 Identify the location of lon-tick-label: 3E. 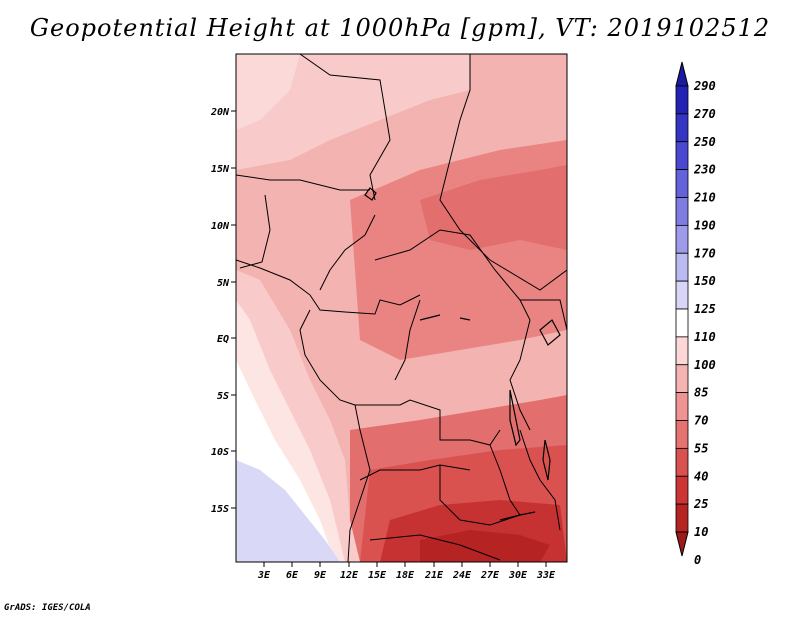
(264, 575).